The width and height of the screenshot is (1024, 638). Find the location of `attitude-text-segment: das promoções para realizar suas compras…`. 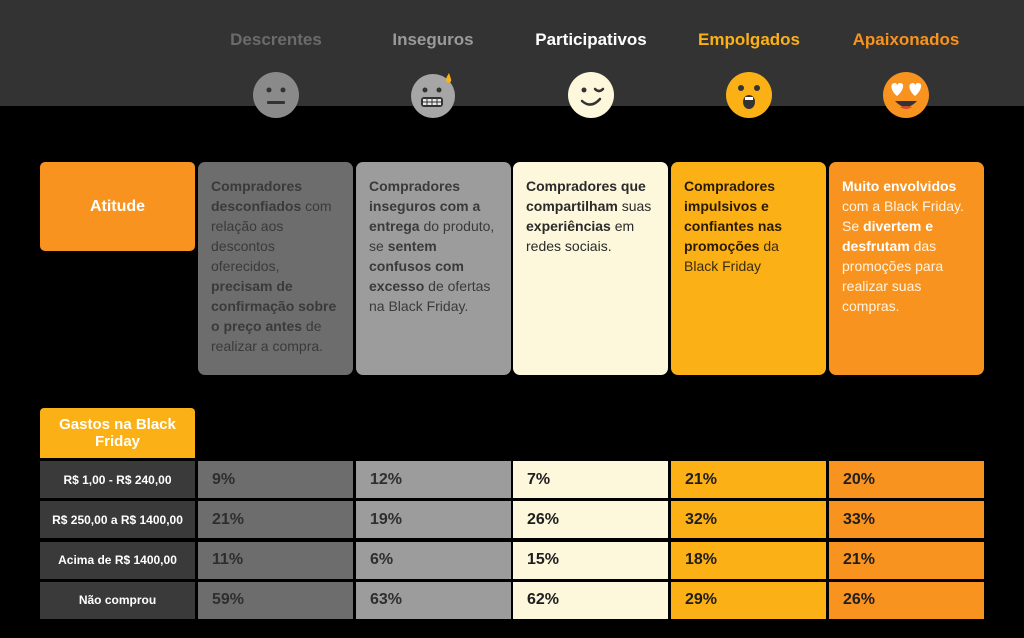

attitude-text-segment: das promoções para realizar suas compras… is located at coordinates (893, 276).